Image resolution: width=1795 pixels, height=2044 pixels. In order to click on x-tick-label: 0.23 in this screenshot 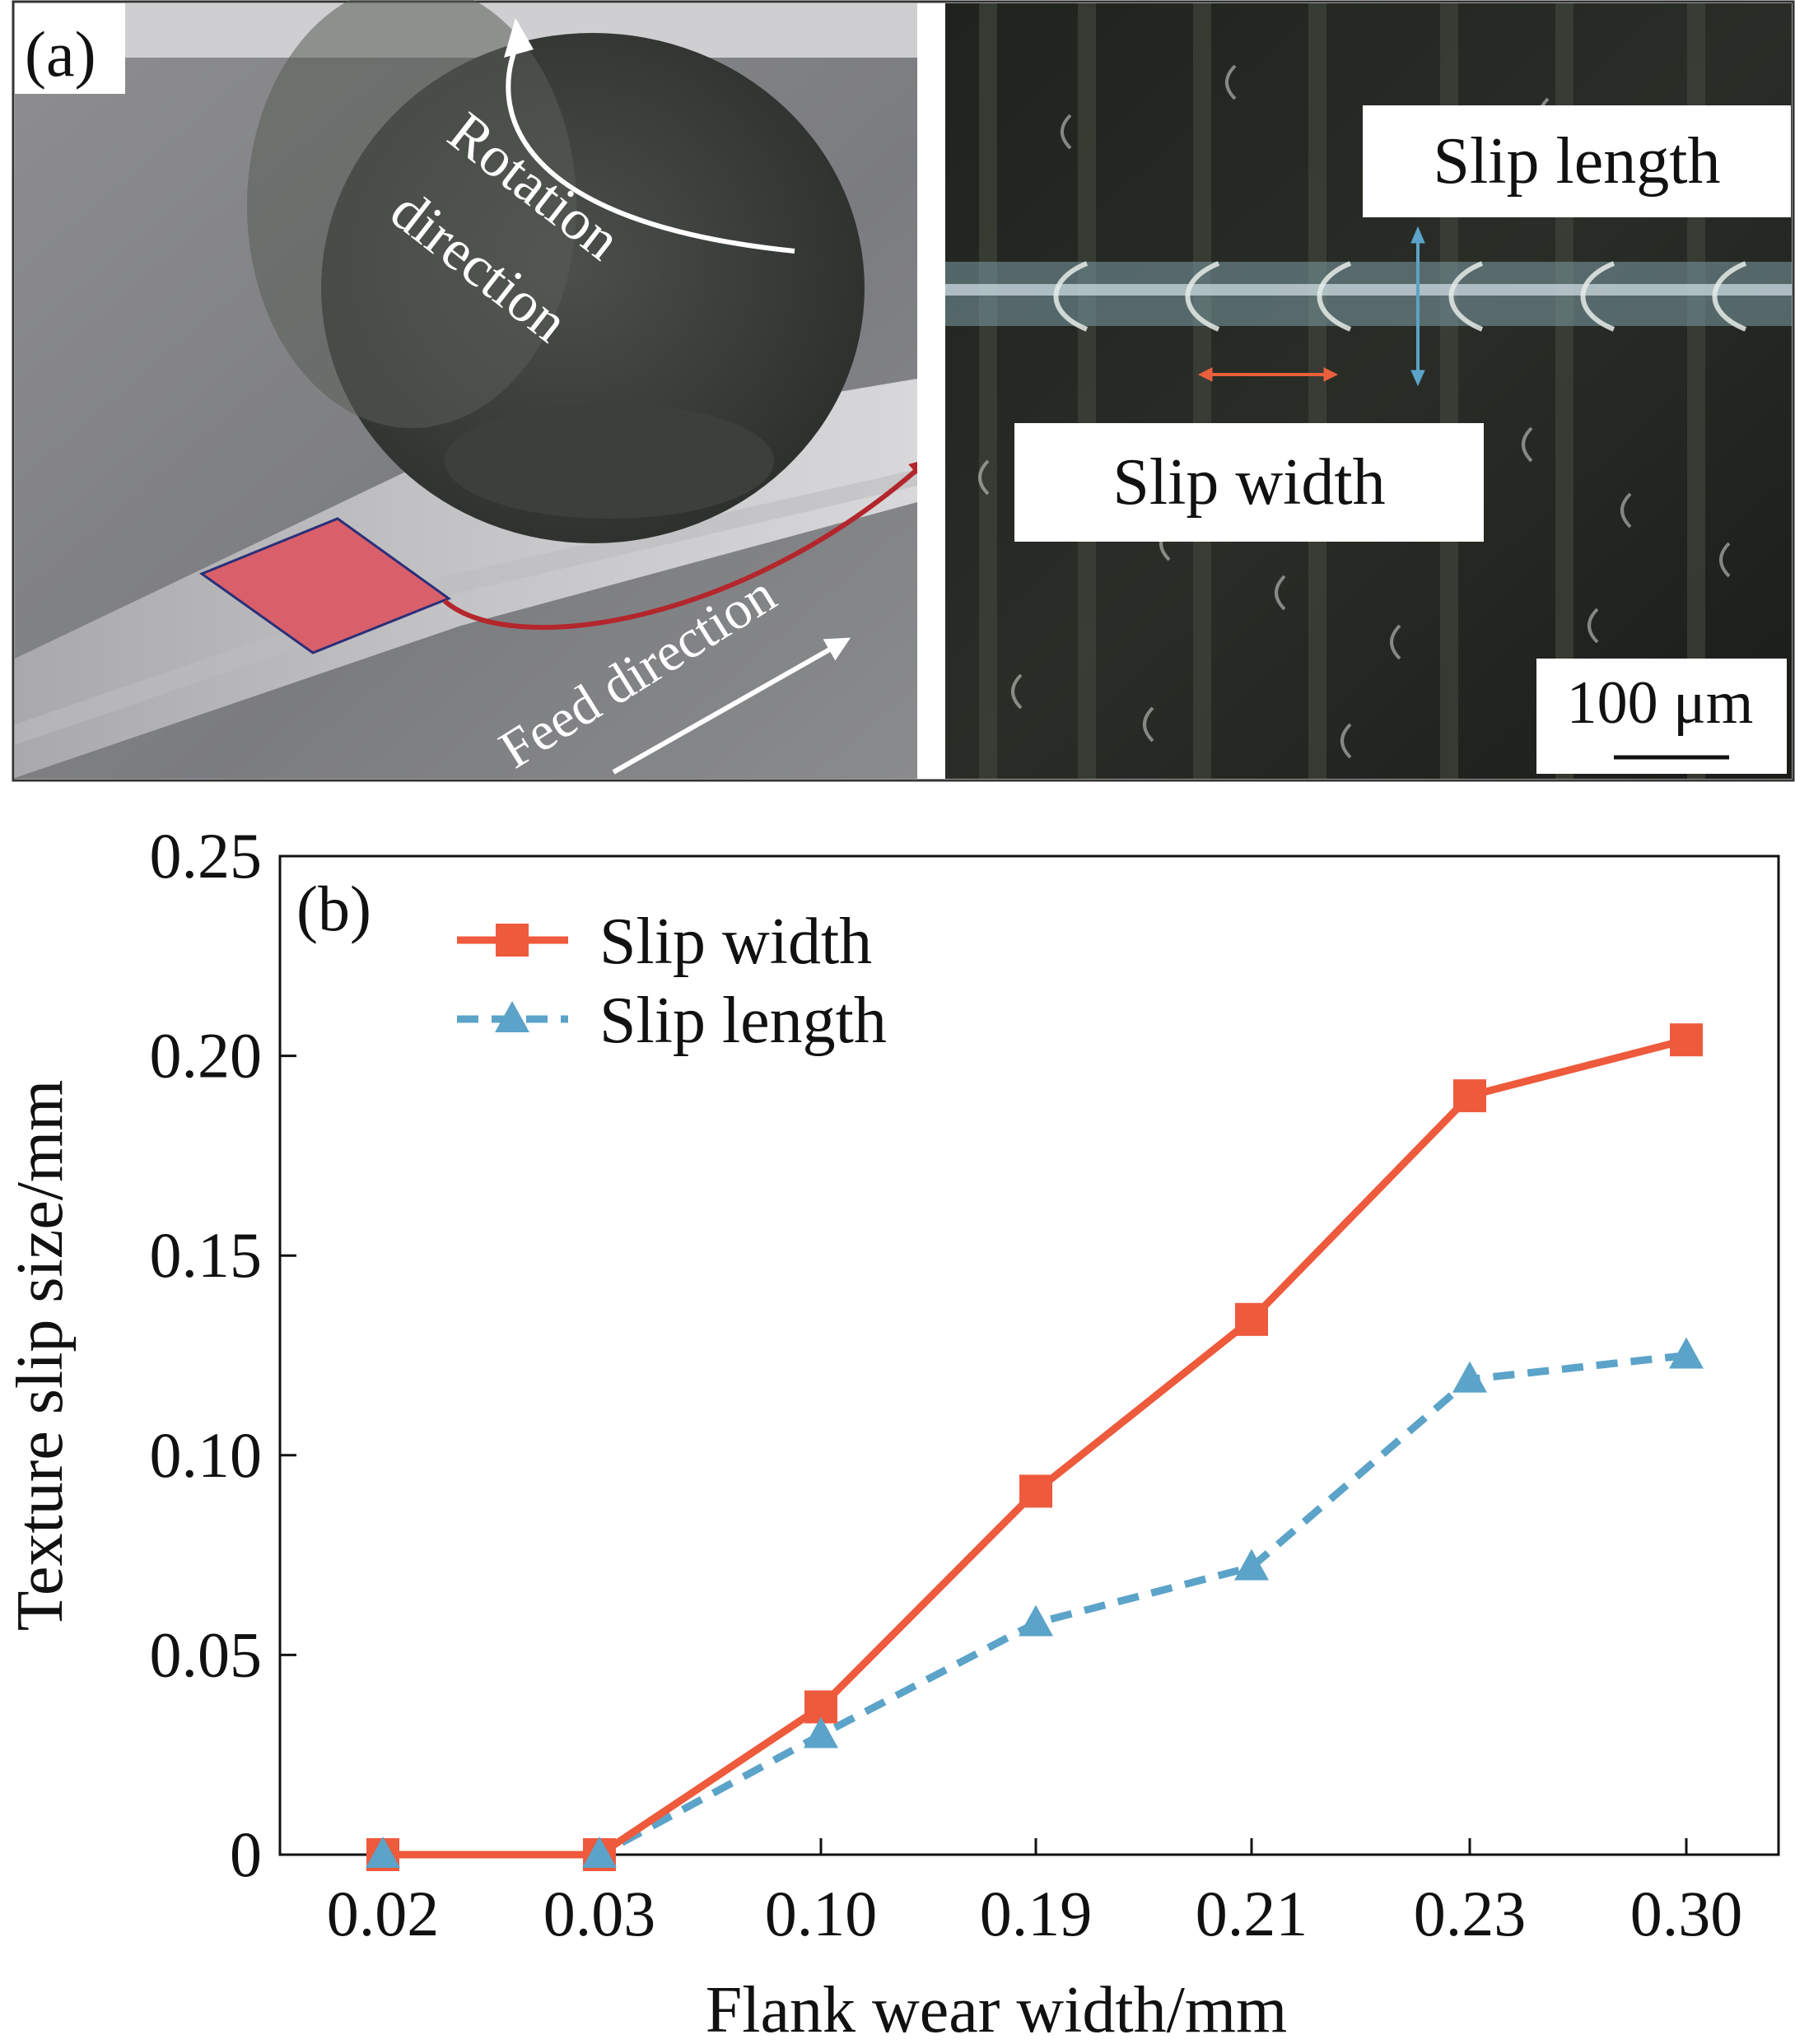, I will do `click(1471, 1913)`.